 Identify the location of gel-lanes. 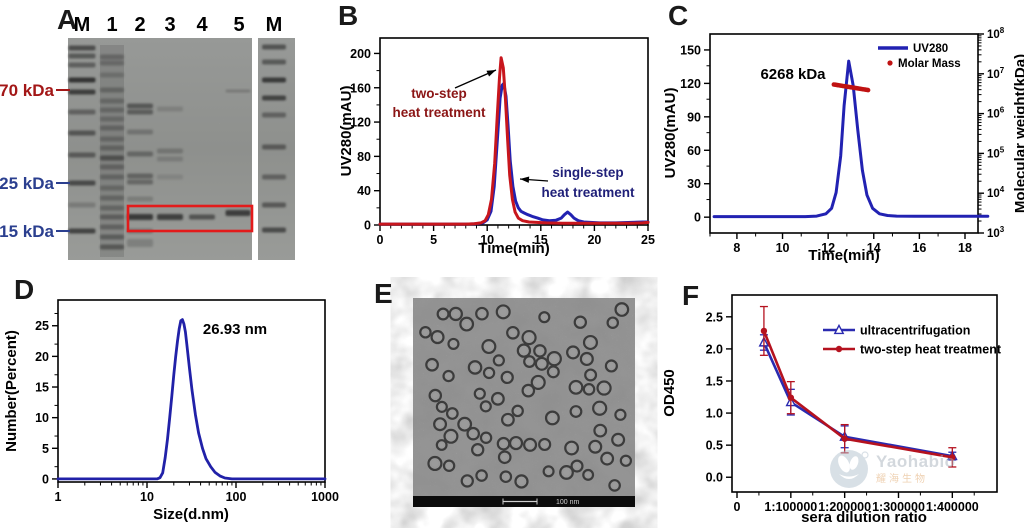
(181, 149).